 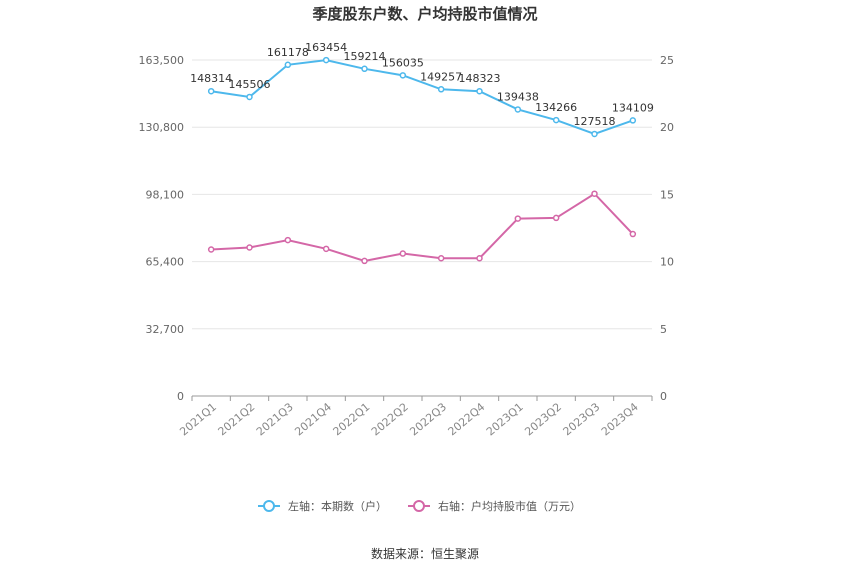 What do you see at coordinates (505, 419) in the screenshot?
I see `x-tick-label: 2023Q1` at bounding box center [505, 419].